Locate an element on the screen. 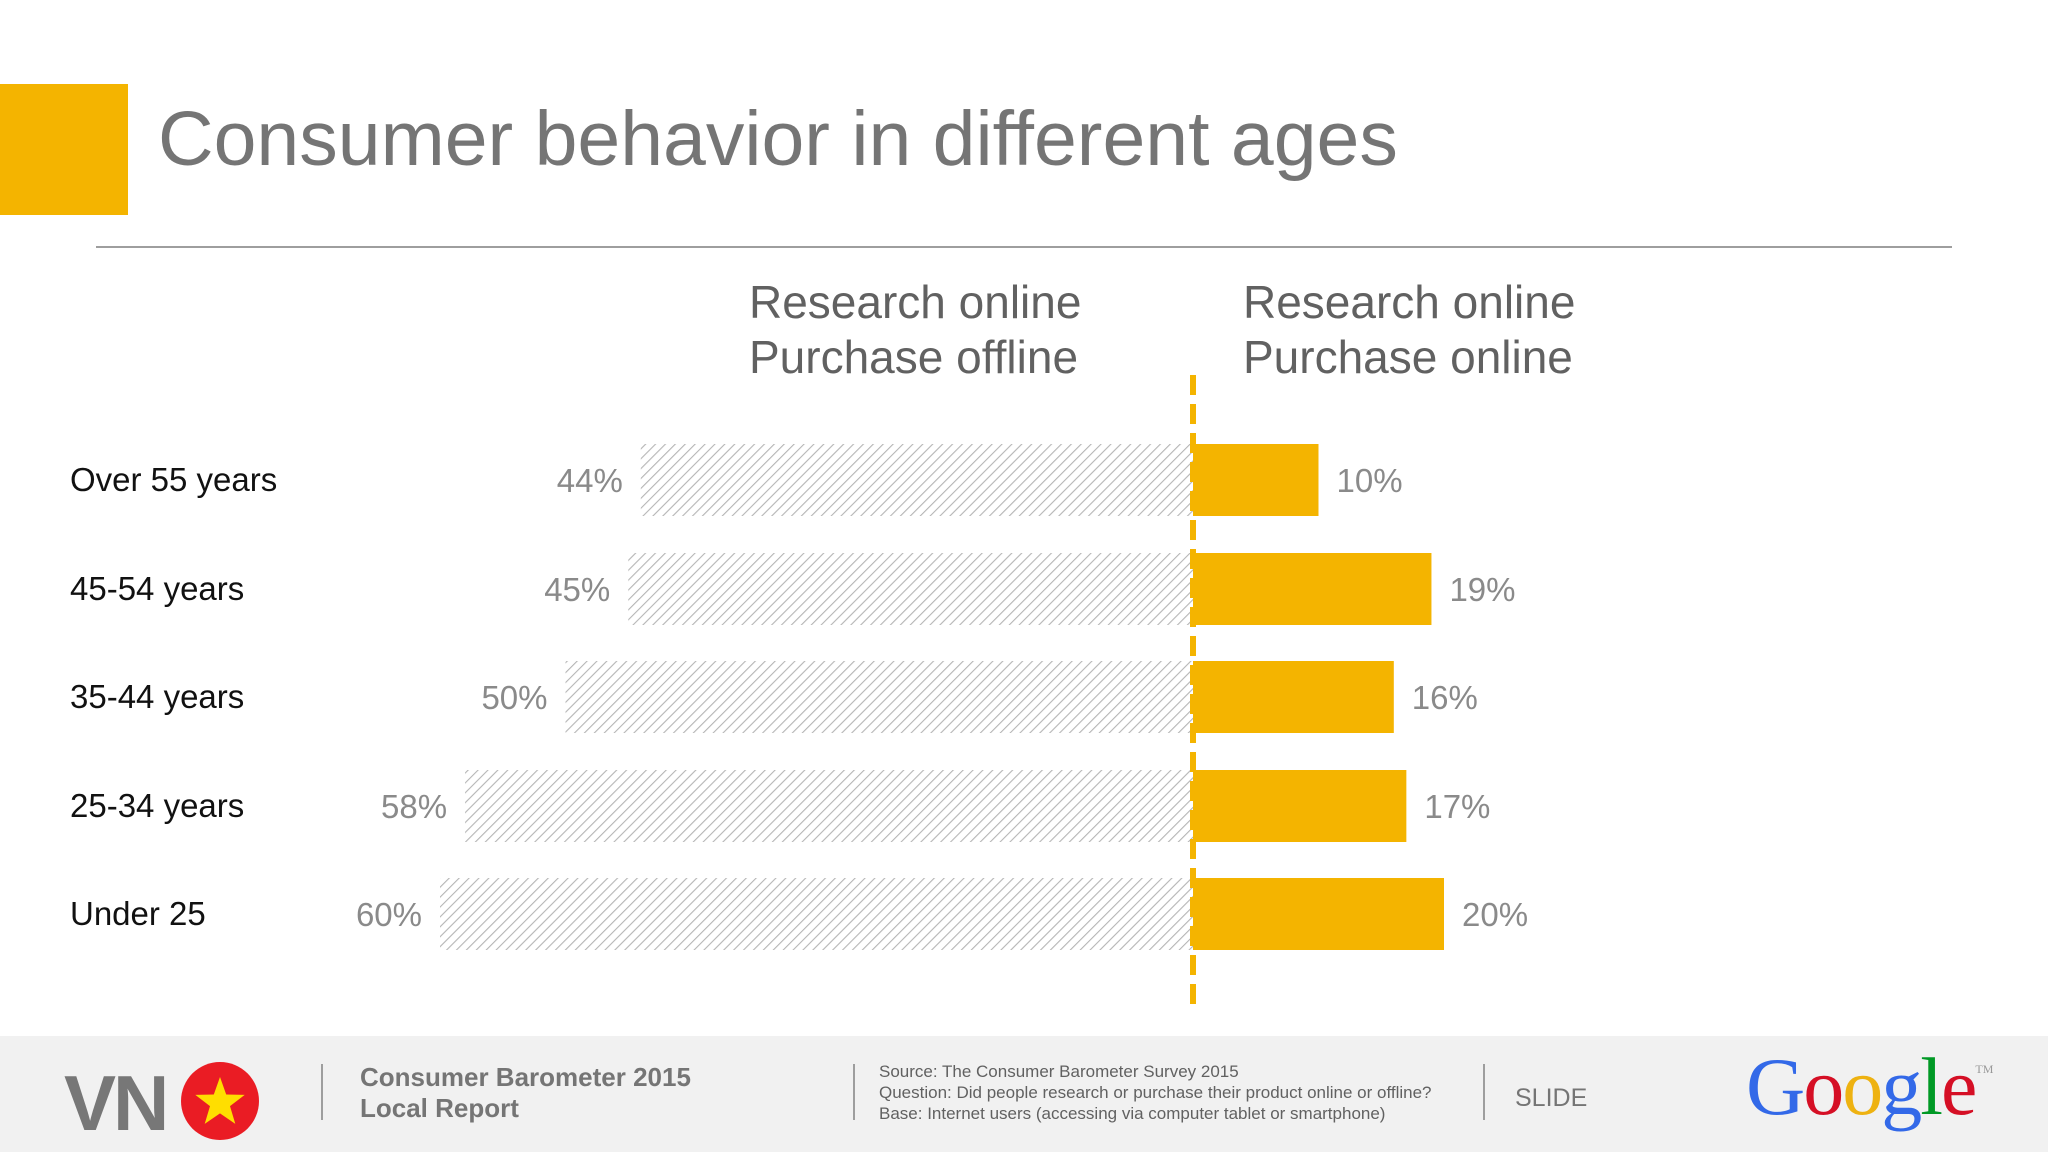 This screenshot has height=1152, width=2048. country-code: VN is located at coordinates (116, 1103).